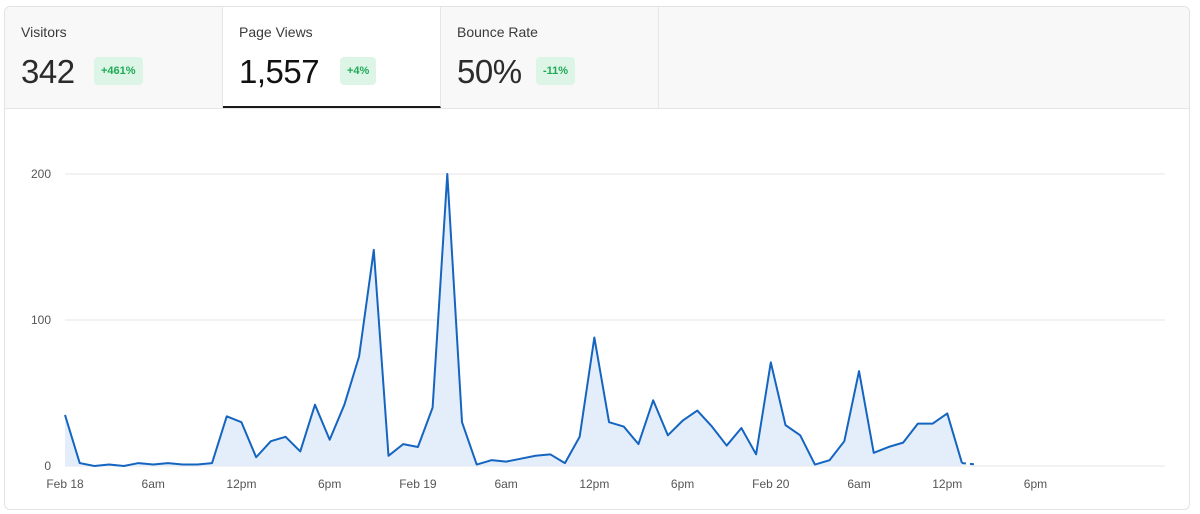 The image size is (1200, 514). What do you see at coordinates (276, 32) in the screenshot?
I see `tab-page-views-label: Page Views` at bounding box center [276, 32].